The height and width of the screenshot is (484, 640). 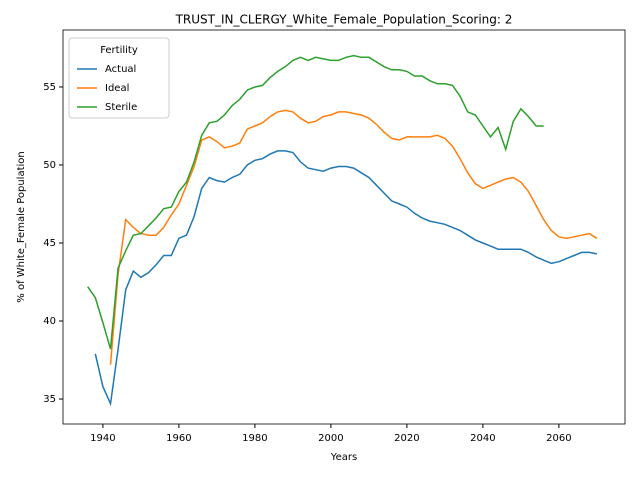 I want to click on x-tick-label: 2040, so click(x=482, y=438).